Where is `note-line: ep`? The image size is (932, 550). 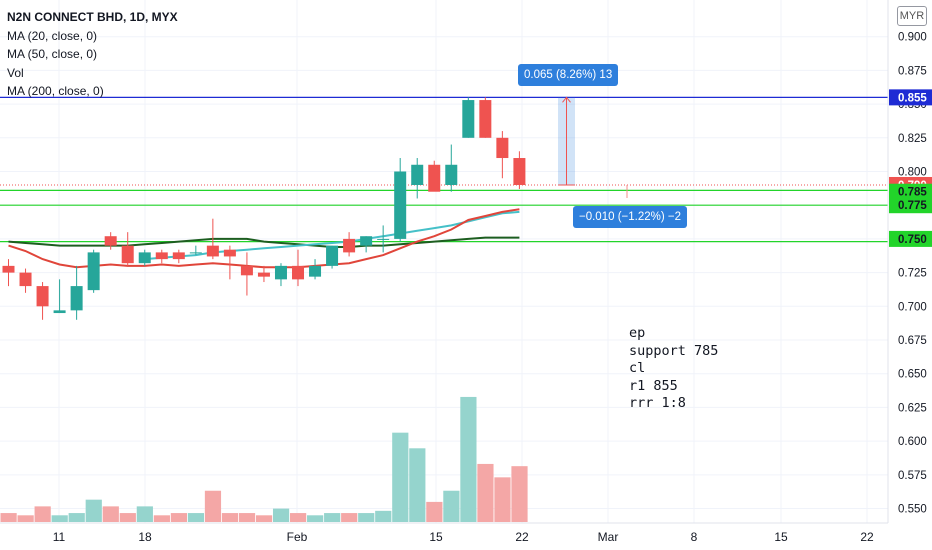
note-line: ep is located at coordinates (637, 333).